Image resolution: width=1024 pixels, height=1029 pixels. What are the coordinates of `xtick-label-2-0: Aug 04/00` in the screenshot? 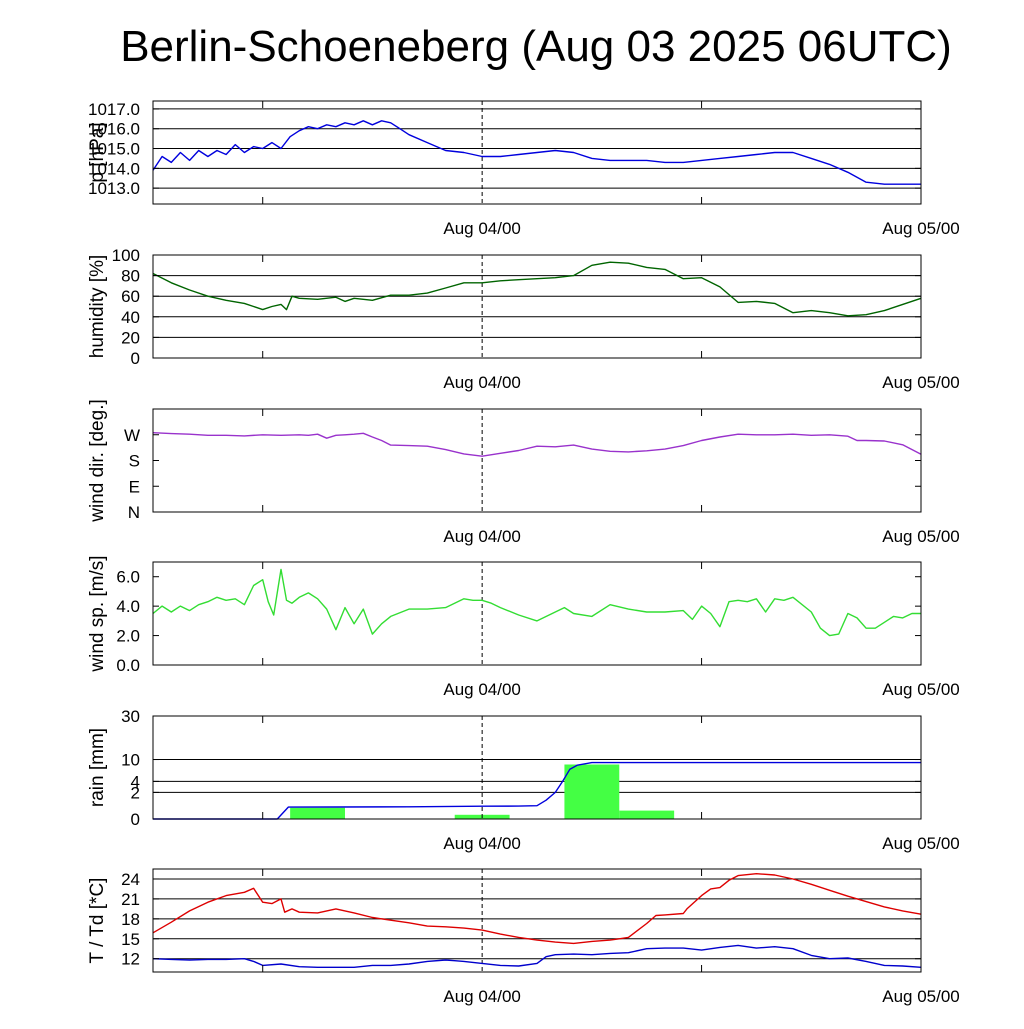 It's located at (482, 536).